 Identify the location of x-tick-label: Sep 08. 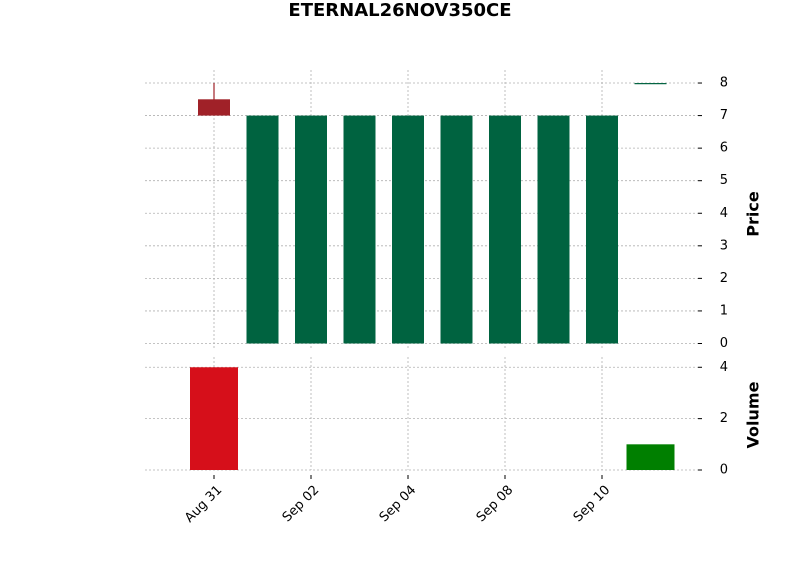
(495, 504).